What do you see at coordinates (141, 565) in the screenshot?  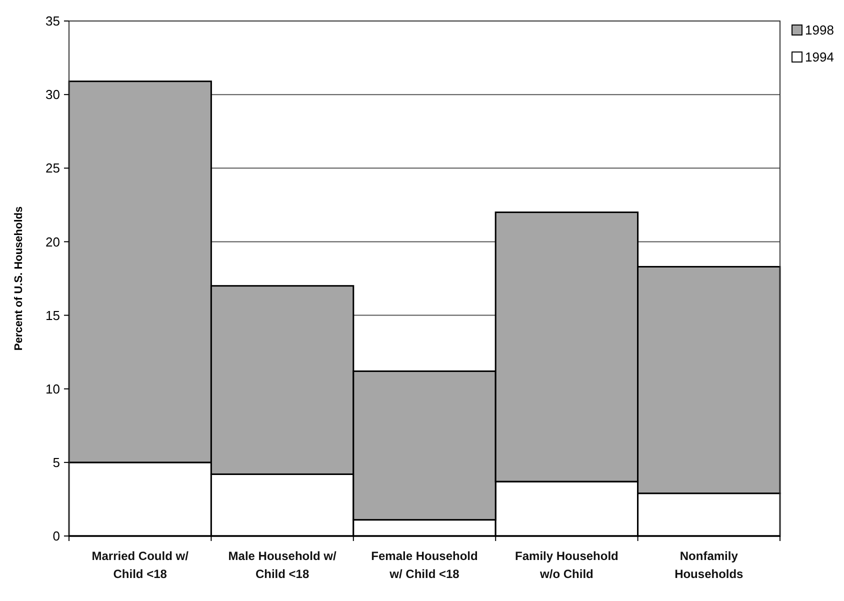 I see `x-tick-label: Married Could w/ Child <18` at bounding box center [141, 565].